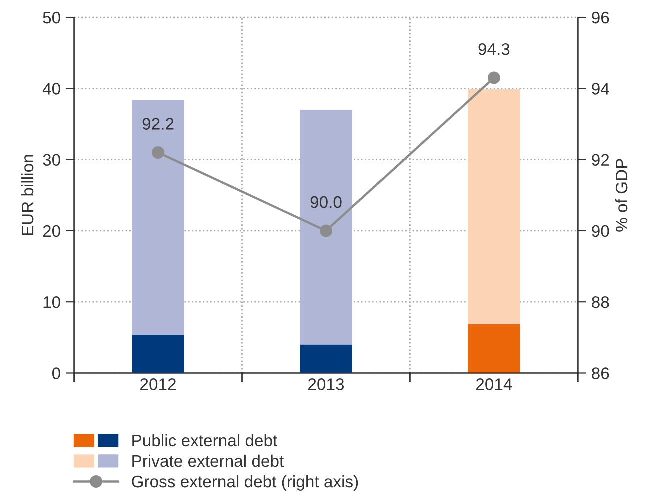  Describe the element at coordinates (601, 18) in the screenshot. I see `y2-tick-label: 96` at that location.